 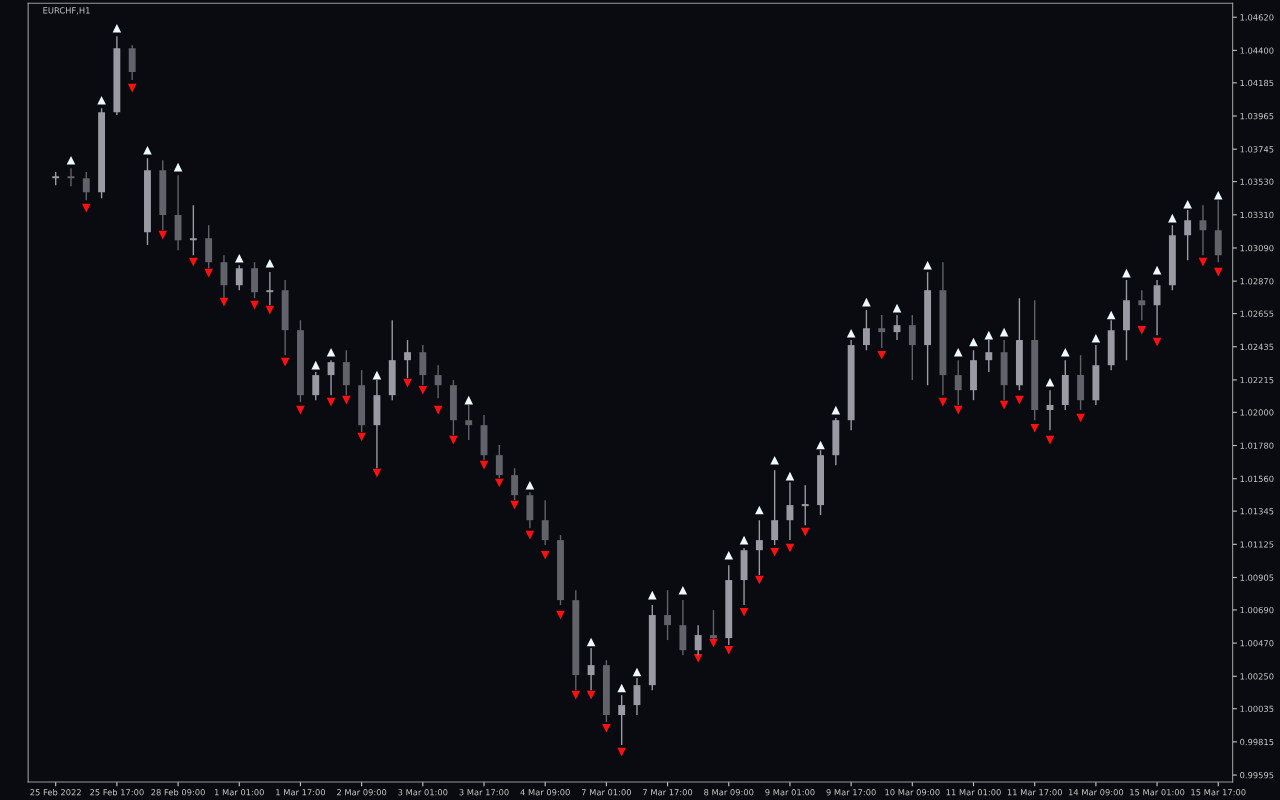 I want to click on y-tick-label: 1.02000, so click(x=1257, y=412).